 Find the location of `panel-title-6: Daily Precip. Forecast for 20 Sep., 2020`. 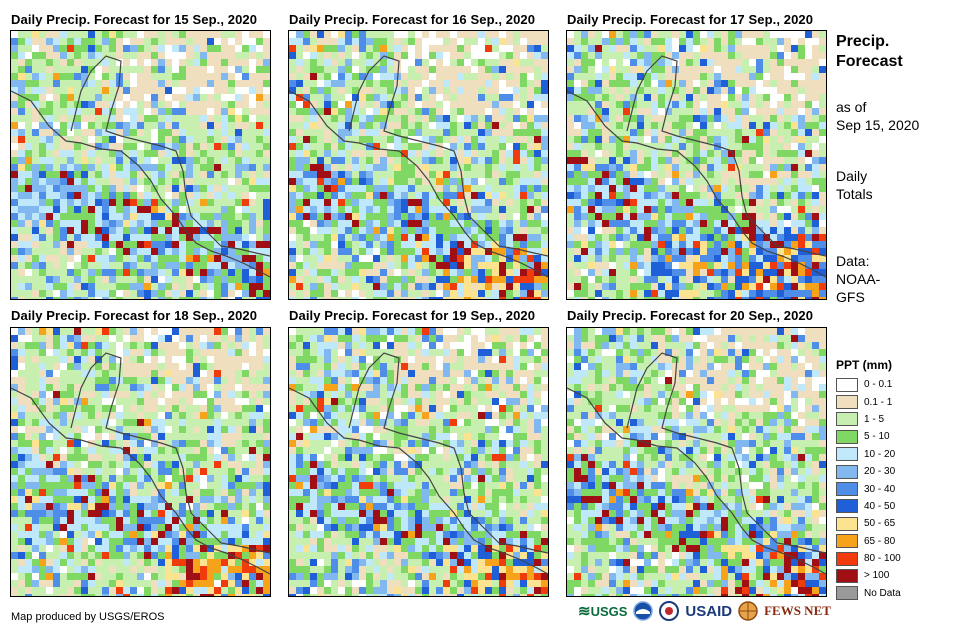

panel-title-6: Daily Precip. Forecast for 20 Sep., 2020 is located at coordinates (690, 315).